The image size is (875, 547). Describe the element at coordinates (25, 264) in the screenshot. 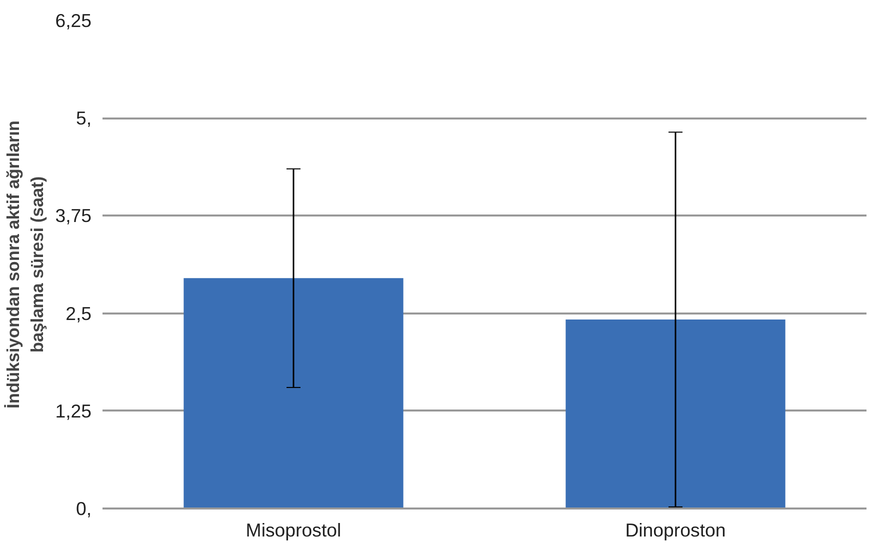

I see `y-axis-title: İndüksiyondan sonra aktif ağrıların başlama süresi (saat)` at that location.